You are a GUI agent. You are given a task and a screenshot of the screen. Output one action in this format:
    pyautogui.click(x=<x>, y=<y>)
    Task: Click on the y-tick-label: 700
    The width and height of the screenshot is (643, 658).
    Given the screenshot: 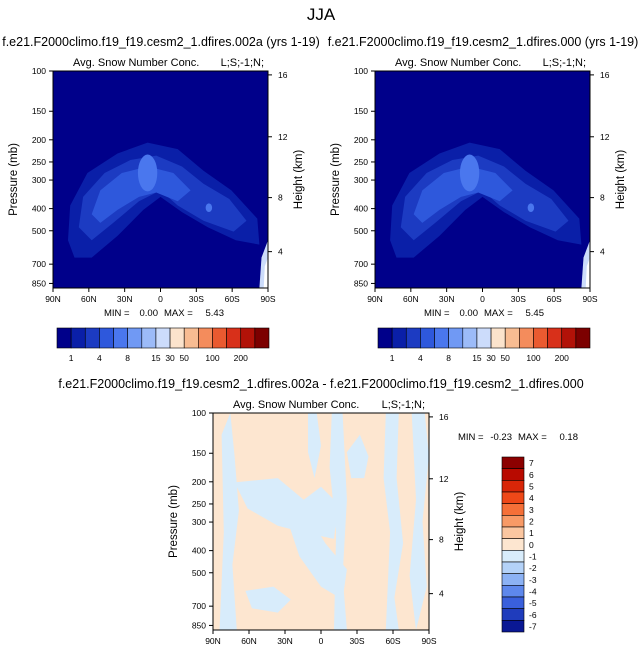 What is the action you would take?
    pyautogui.click(x=361, y=264)
    